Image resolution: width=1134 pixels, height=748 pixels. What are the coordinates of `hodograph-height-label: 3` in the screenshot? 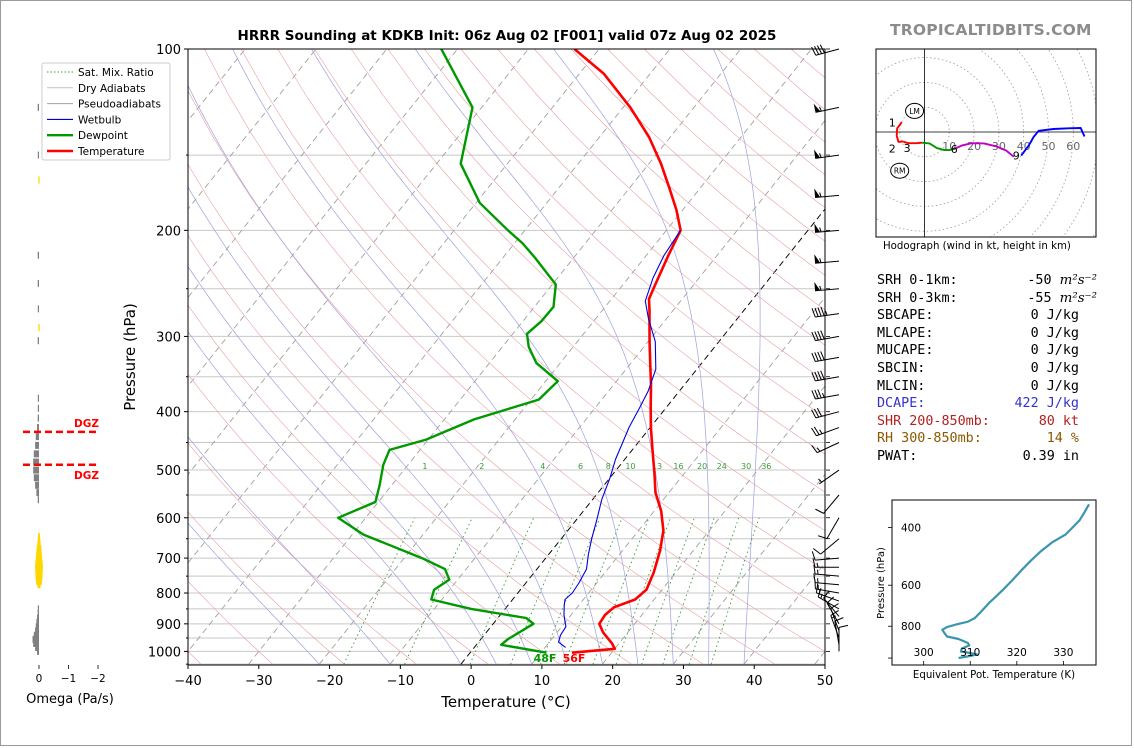 It's located at (907, 148).